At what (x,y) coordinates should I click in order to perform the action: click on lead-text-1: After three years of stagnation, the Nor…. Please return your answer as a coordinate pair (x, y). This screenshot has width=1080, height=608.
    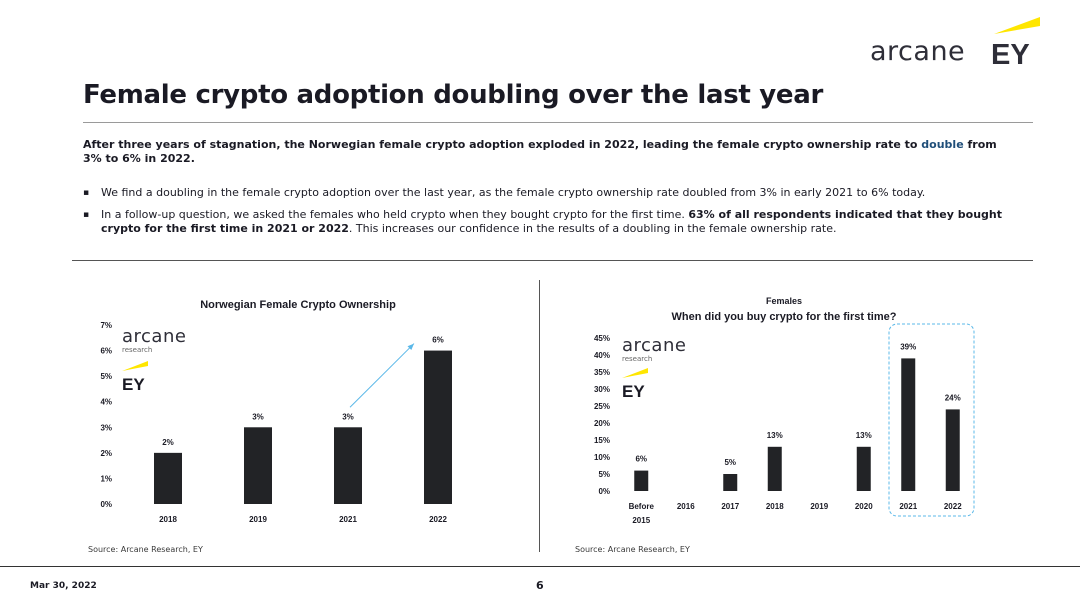
    Looking at the image, I should click on (502, 144).